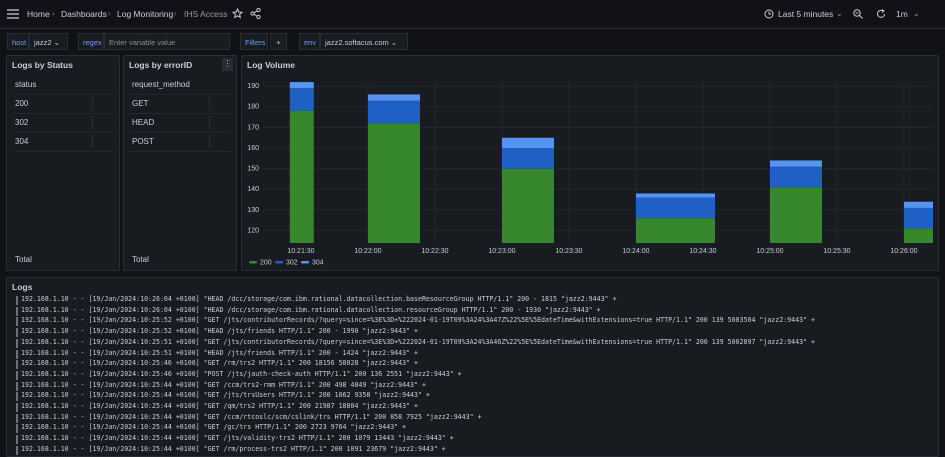 The height and width of the screenshot is (457, 945). I want to click on var-select: jazz2 ⌄, so click(48, 41).